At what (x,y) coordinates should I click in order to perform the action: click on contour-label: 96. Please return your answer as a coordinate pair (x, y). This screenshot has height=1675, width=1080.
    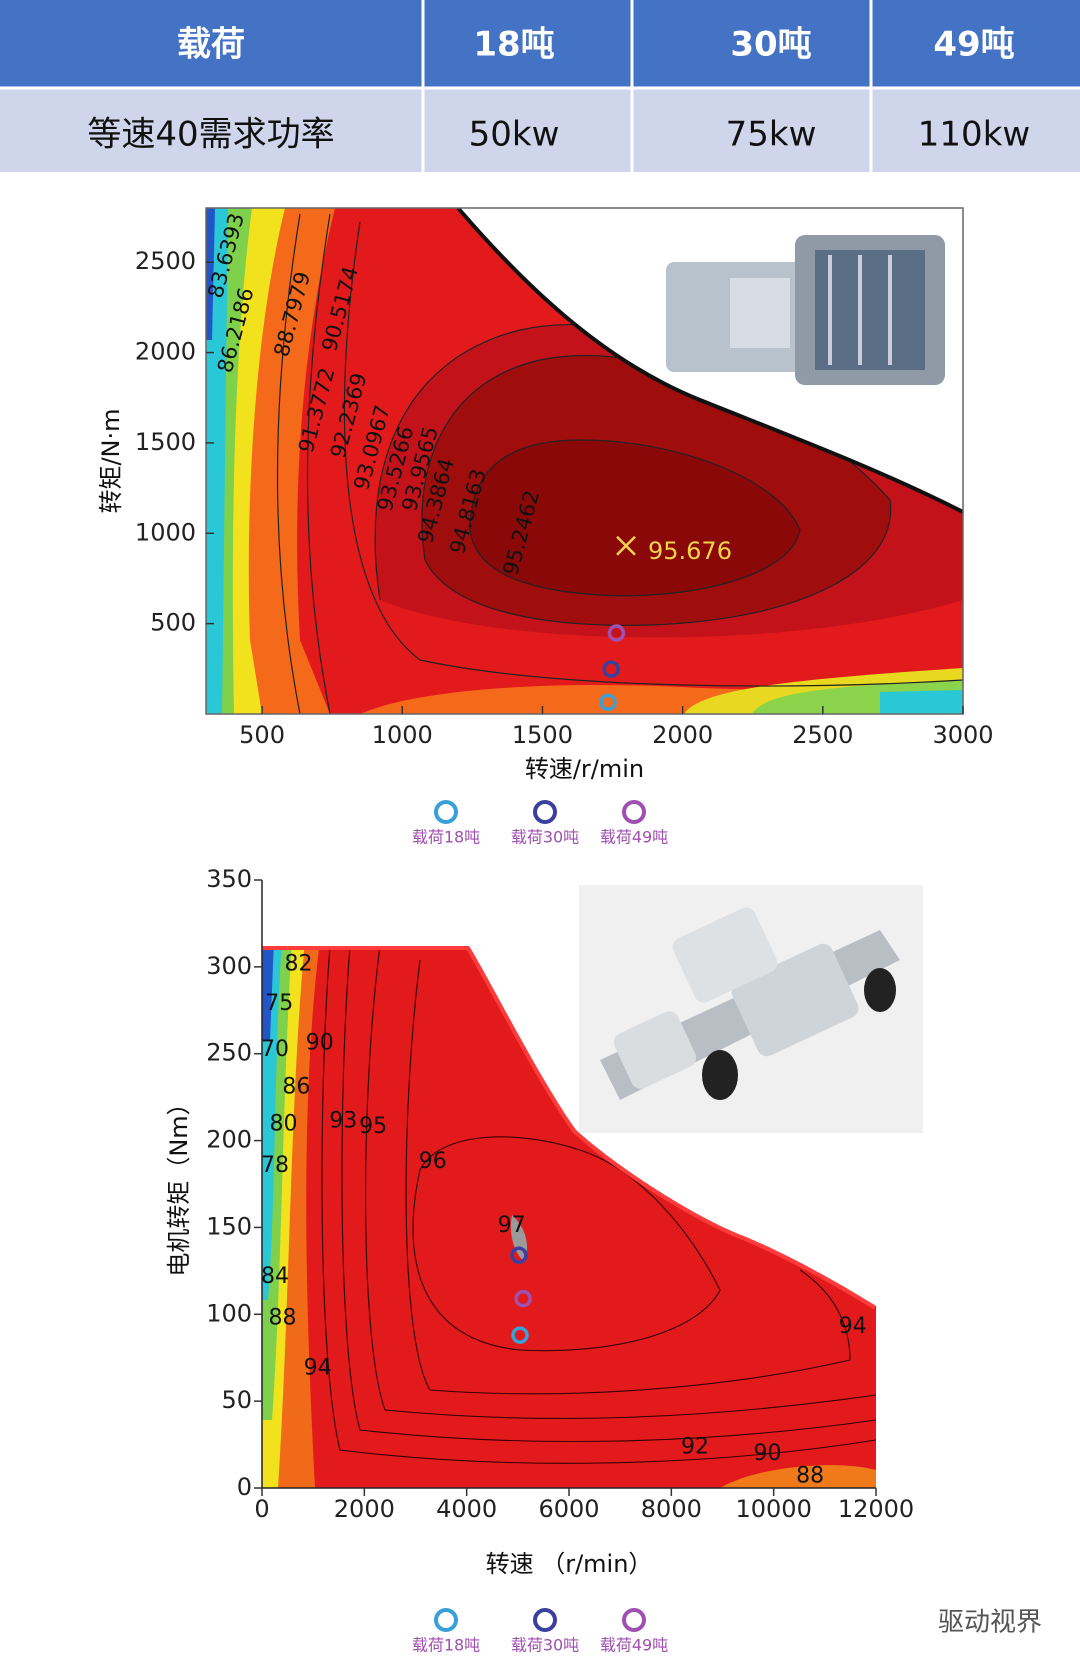
    Looking at the image, I should click on (433, 1161).